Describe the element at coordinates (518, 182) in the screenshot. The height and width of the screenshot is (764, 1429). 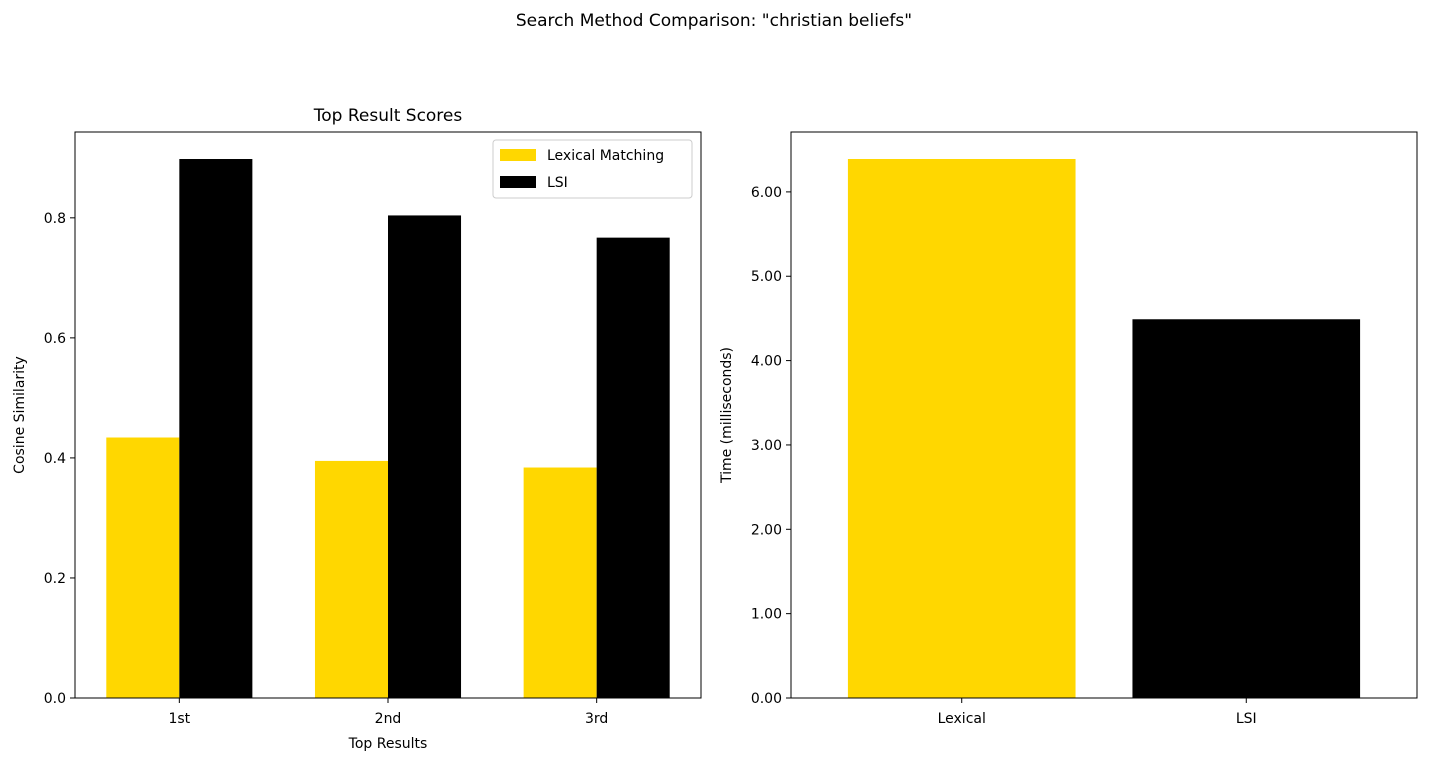
I see `legend-swatch-lsi` at that location.